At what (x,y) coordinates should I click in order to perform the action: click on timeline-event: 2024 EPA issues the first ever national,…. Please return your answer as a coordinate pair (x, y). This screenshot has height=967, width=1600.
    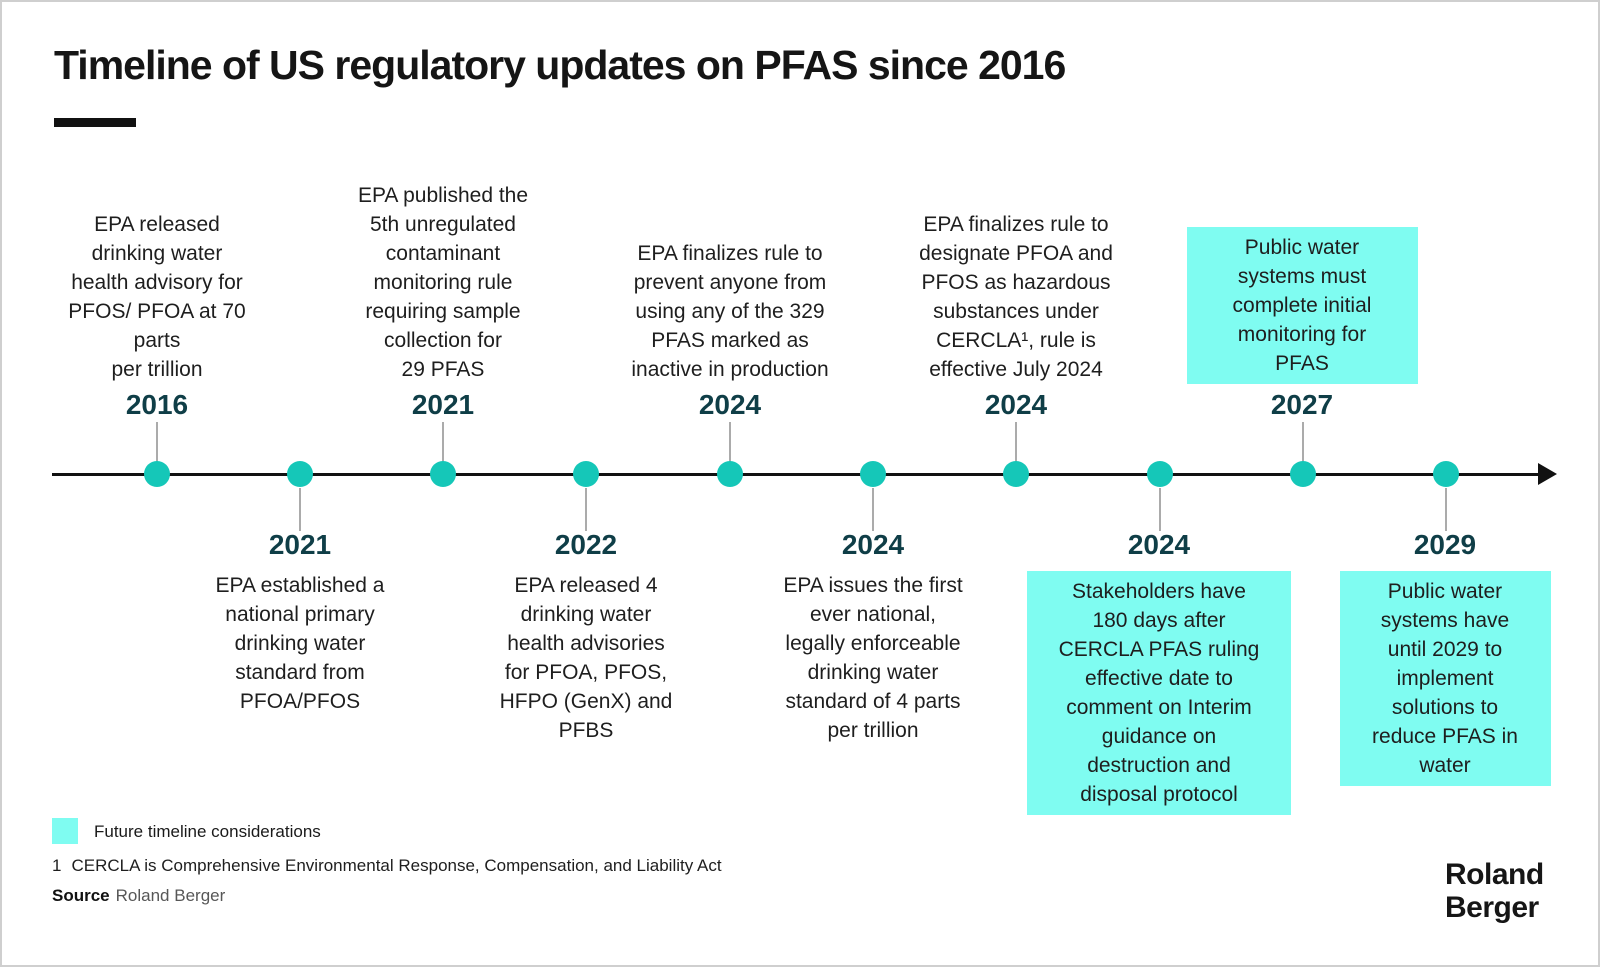
    Looking at the image, I should click on (873, 637).